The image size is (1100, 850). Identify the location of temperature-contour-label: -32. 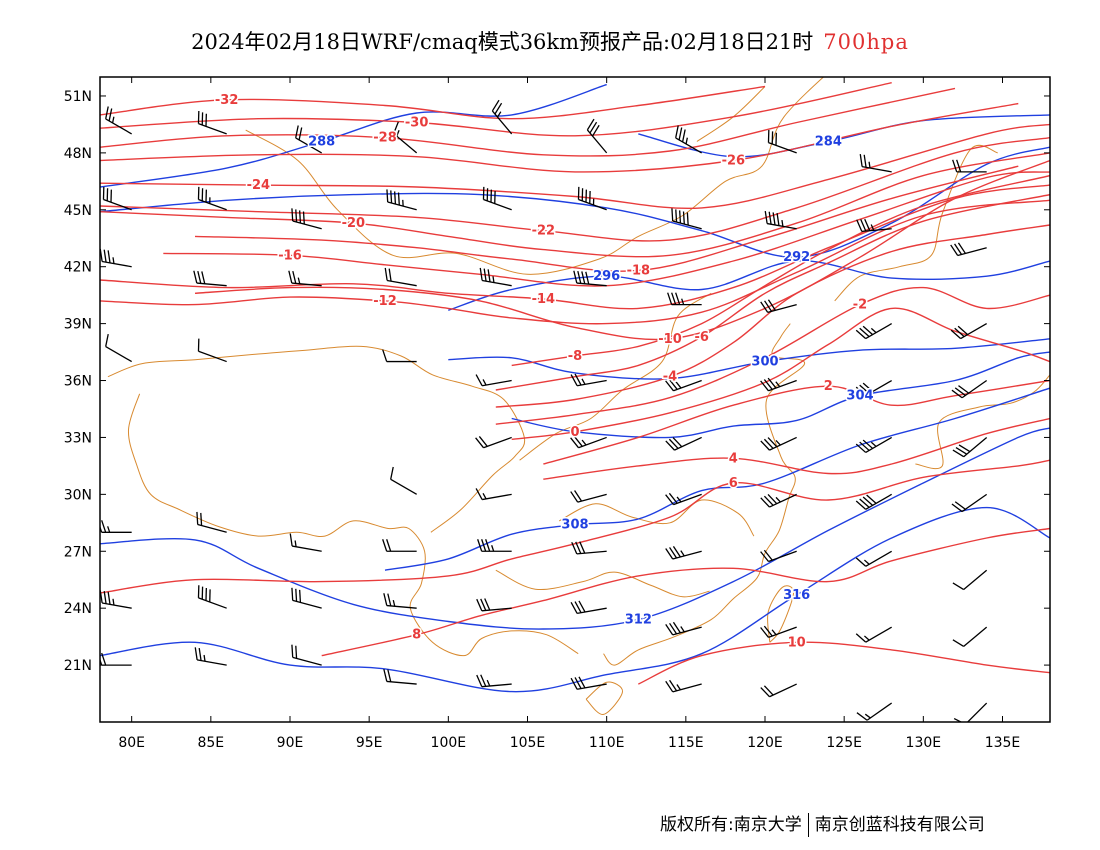
(227, 100).